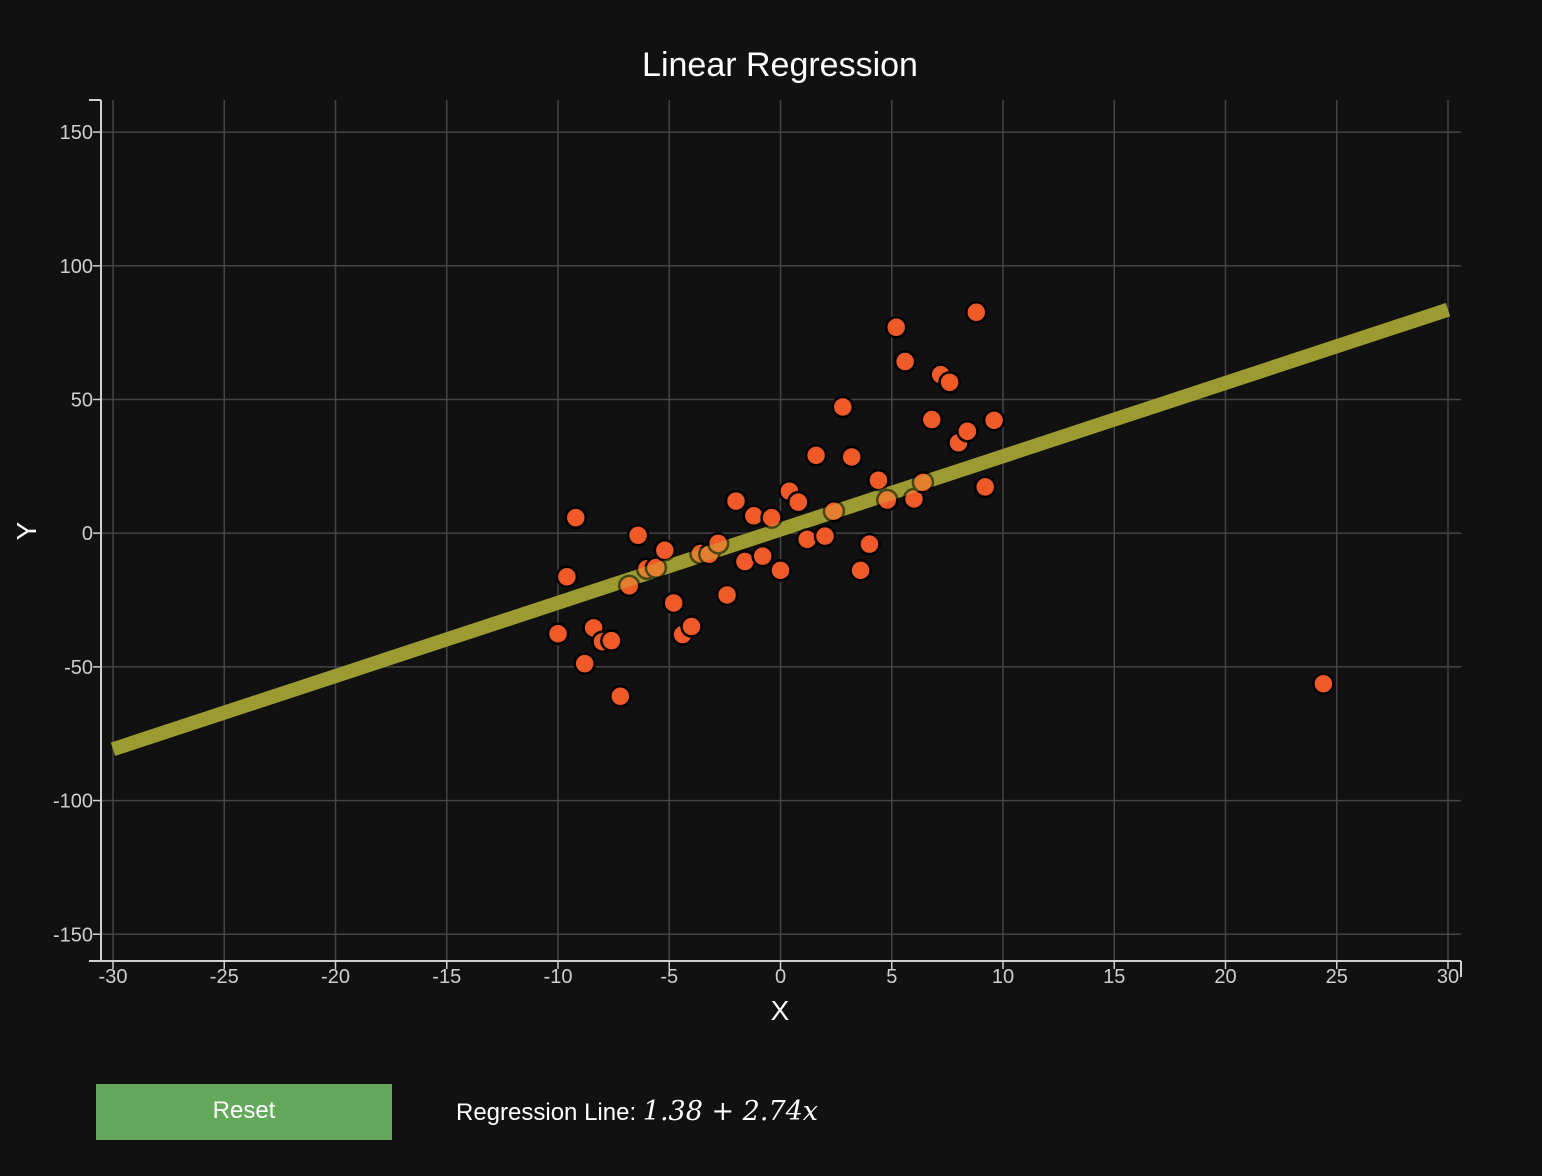 Image resolution: width=1542 pixels, height=1176 pixels. What do you see at coordinates (335, 977) in the screenshot?
I see `x-tick-label: -20` at bounding box center [335, 977].